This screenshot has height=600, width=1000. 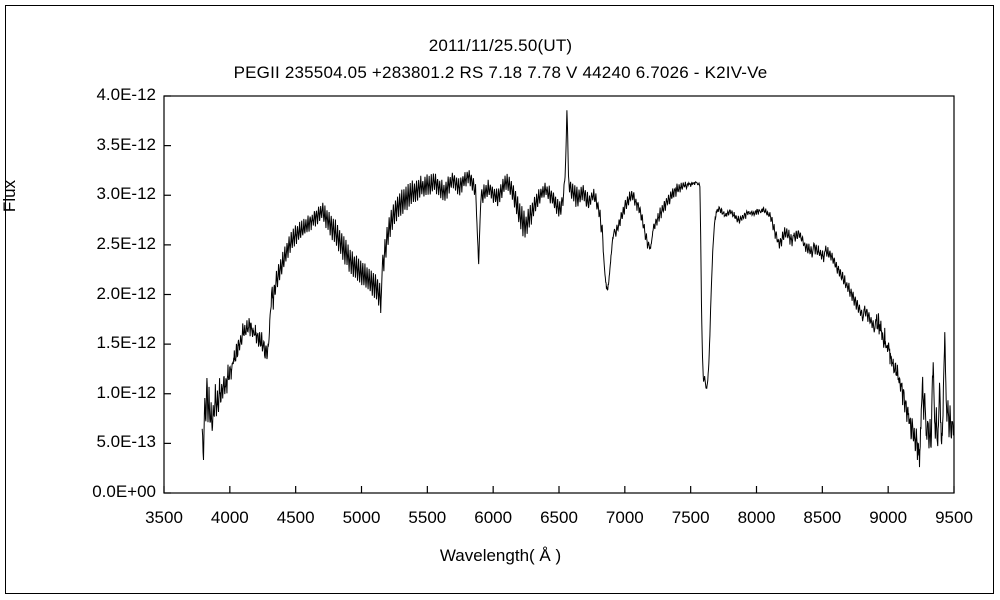 What do you see at coordinates (361, 517) in the screenshot?
I see `x-tick-label: 5000` at bounding box center [361, 517].